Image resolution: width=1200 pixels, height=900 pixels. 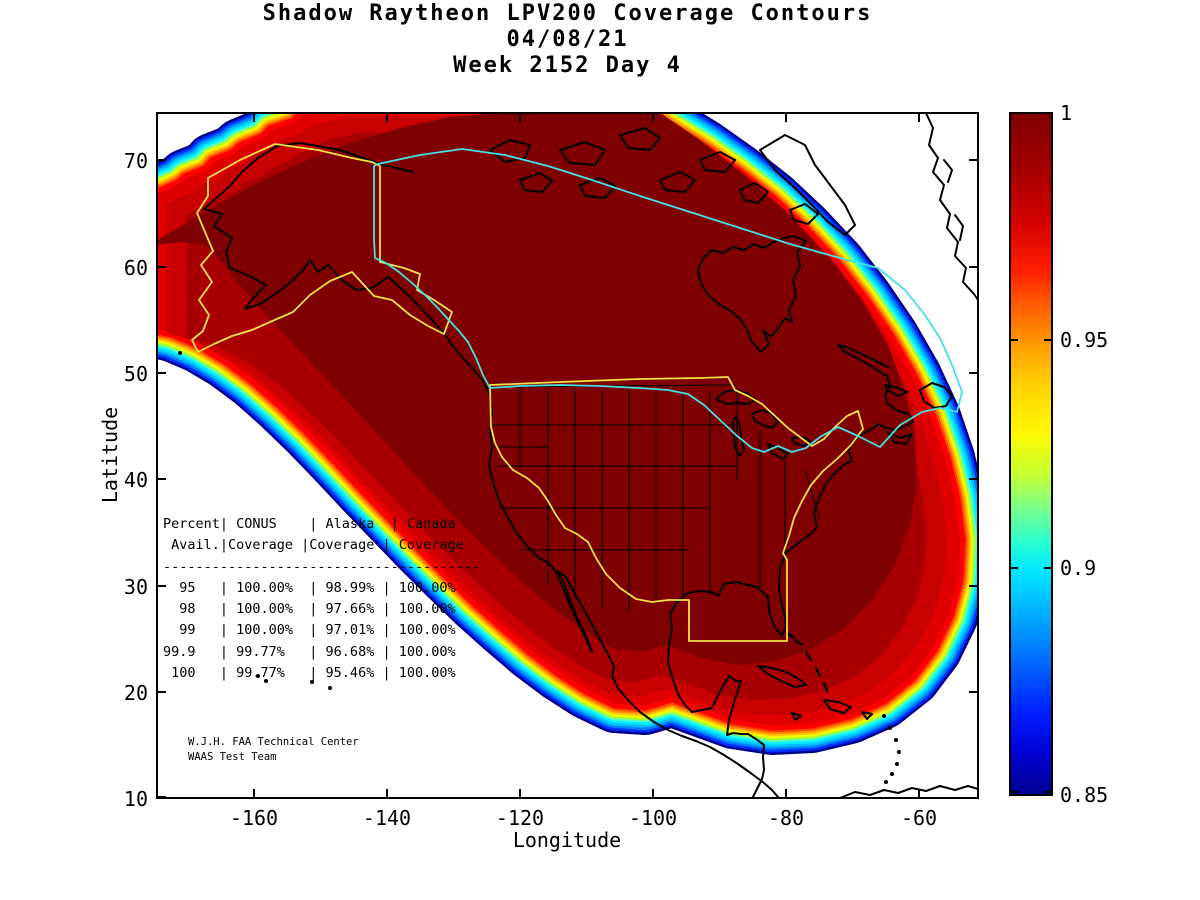 I want to click on table-row-95: 95 | 100.00% | 98.99% | 100.00%, so click(x=309, y=587).